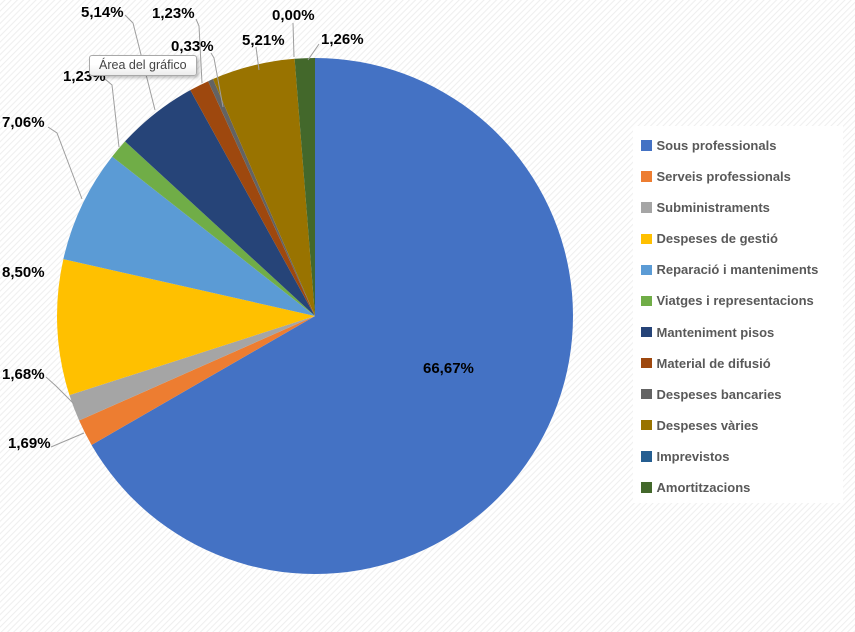 This screenshot has height=632, width=855. What do you see at coordinates (143, 65) in the screenshot?
I see `chart-area-tooltip: Área del gráfico` at bounding box center [143, 65].